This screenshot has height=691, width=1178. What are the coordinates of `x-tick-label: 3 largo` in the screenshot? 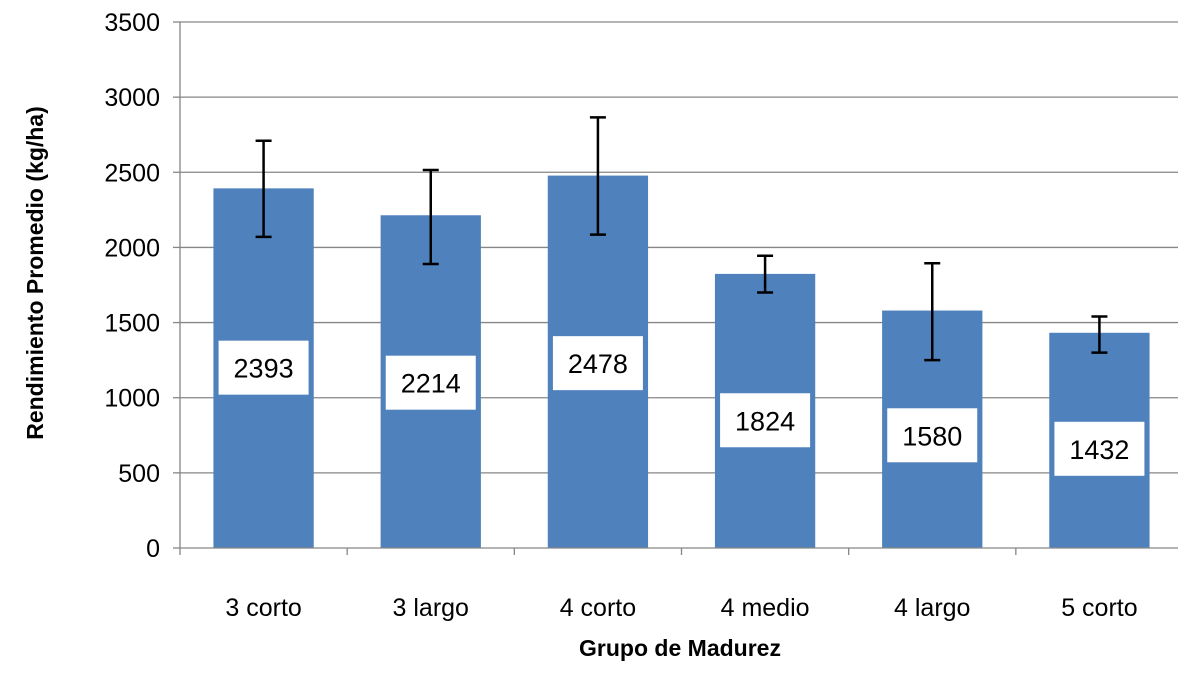 It's located at (431, 608).